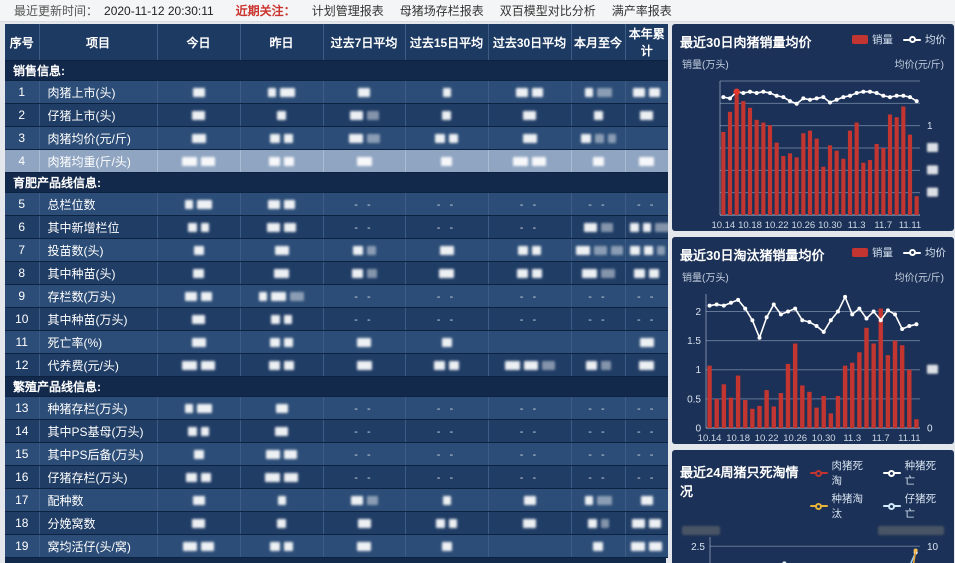 This screenshot has width=955, height=563. I want to click on legend-item-2: 种猪淘汰, so click(841, 506).